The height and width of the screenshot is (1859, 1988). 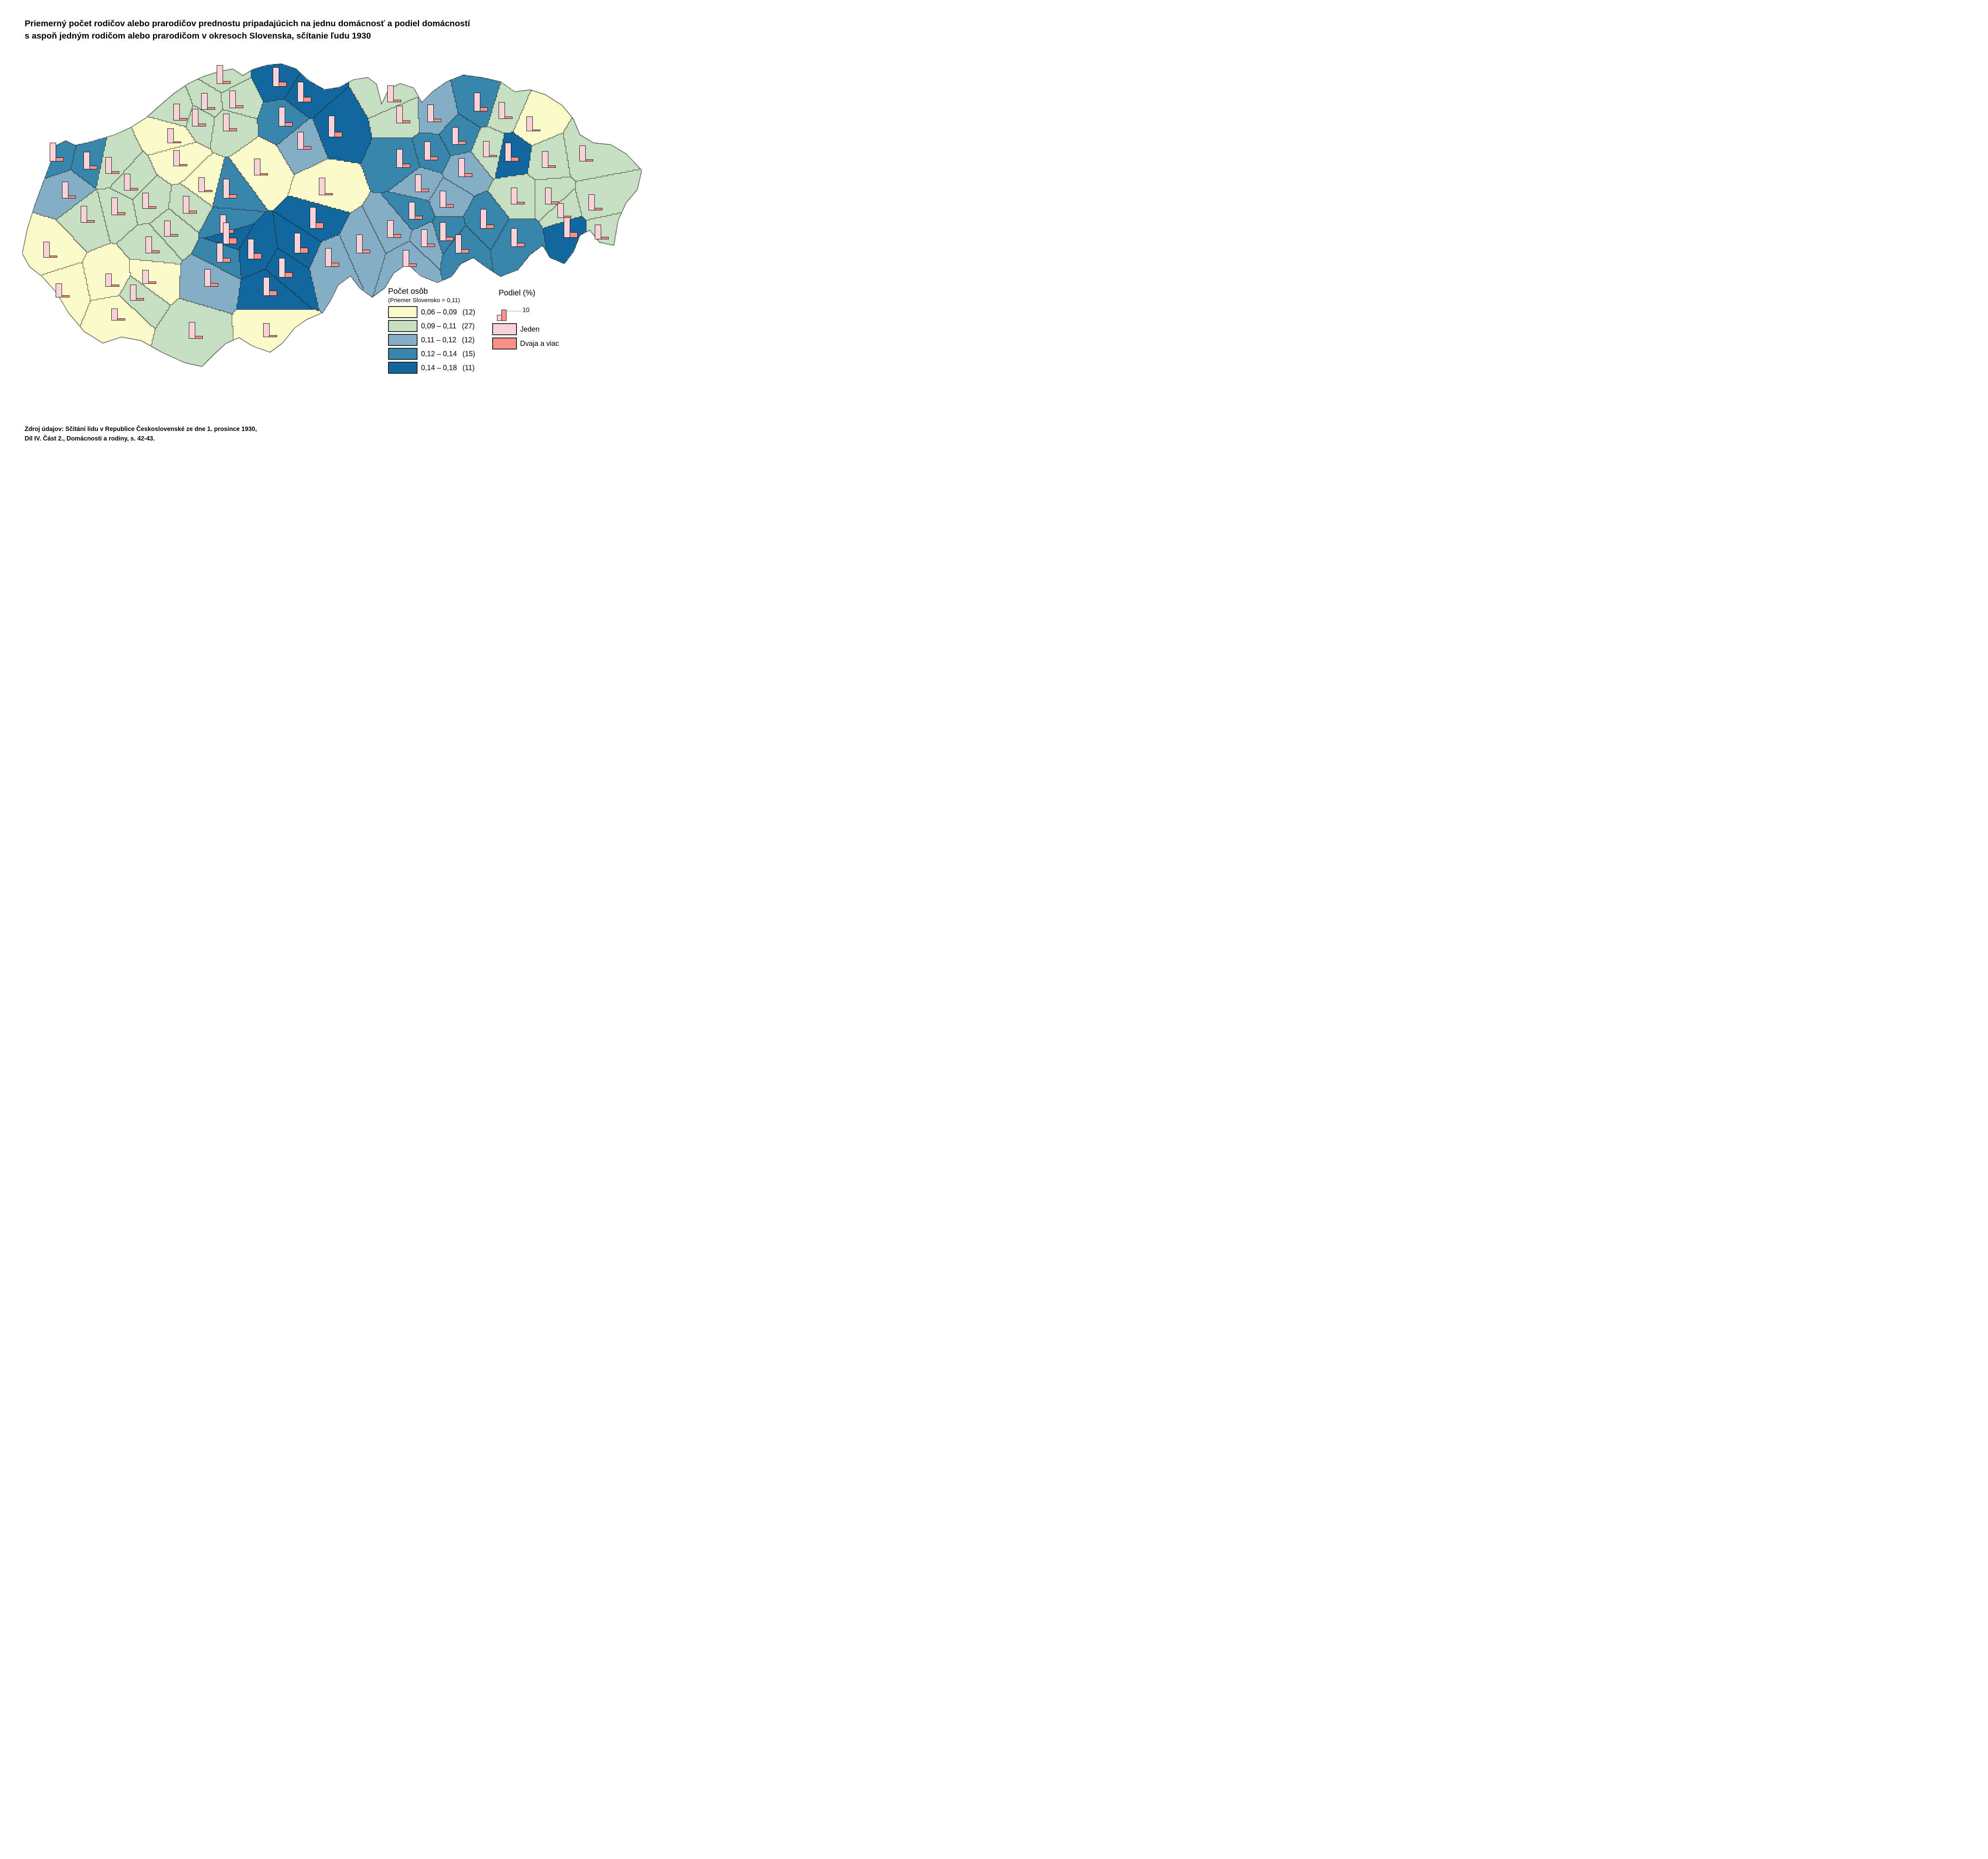 I want to click on class-2-swatch, so click(x=402, y=326).